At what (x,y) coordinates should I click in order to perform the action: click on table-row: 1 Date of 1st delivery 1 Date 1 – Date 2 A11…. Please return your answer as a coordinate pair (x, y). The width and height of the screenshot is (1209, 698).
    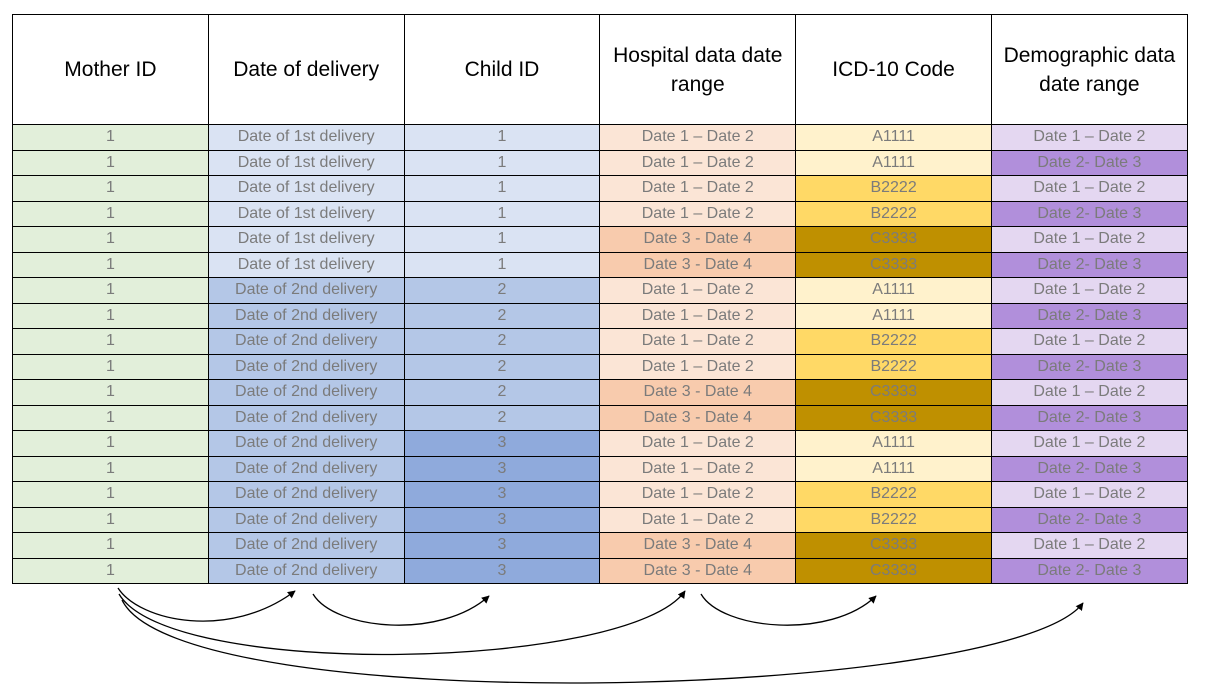
    Looking at the image, I should click on (600, 137).